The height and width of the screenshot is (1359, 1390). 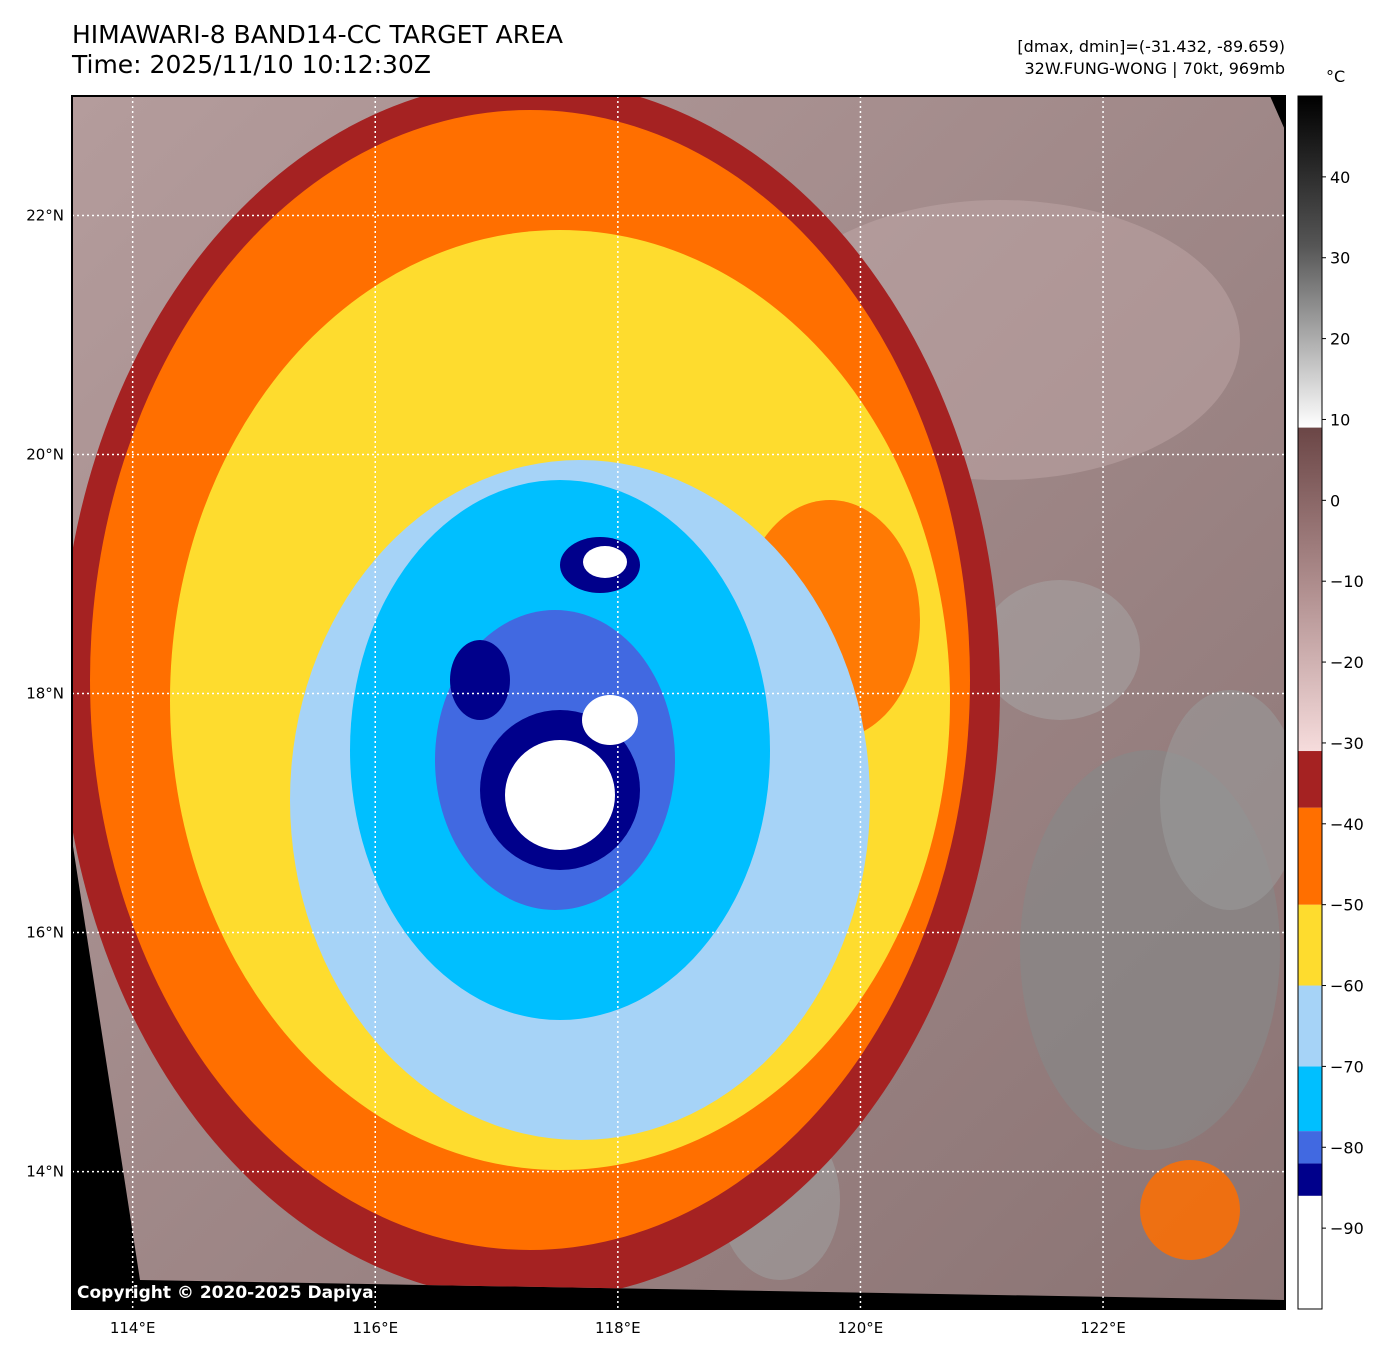 I want to click on longitude-tick-labels: 114°E 116°E 118°E 120°E 122°E, so click(x=618, y=1328).